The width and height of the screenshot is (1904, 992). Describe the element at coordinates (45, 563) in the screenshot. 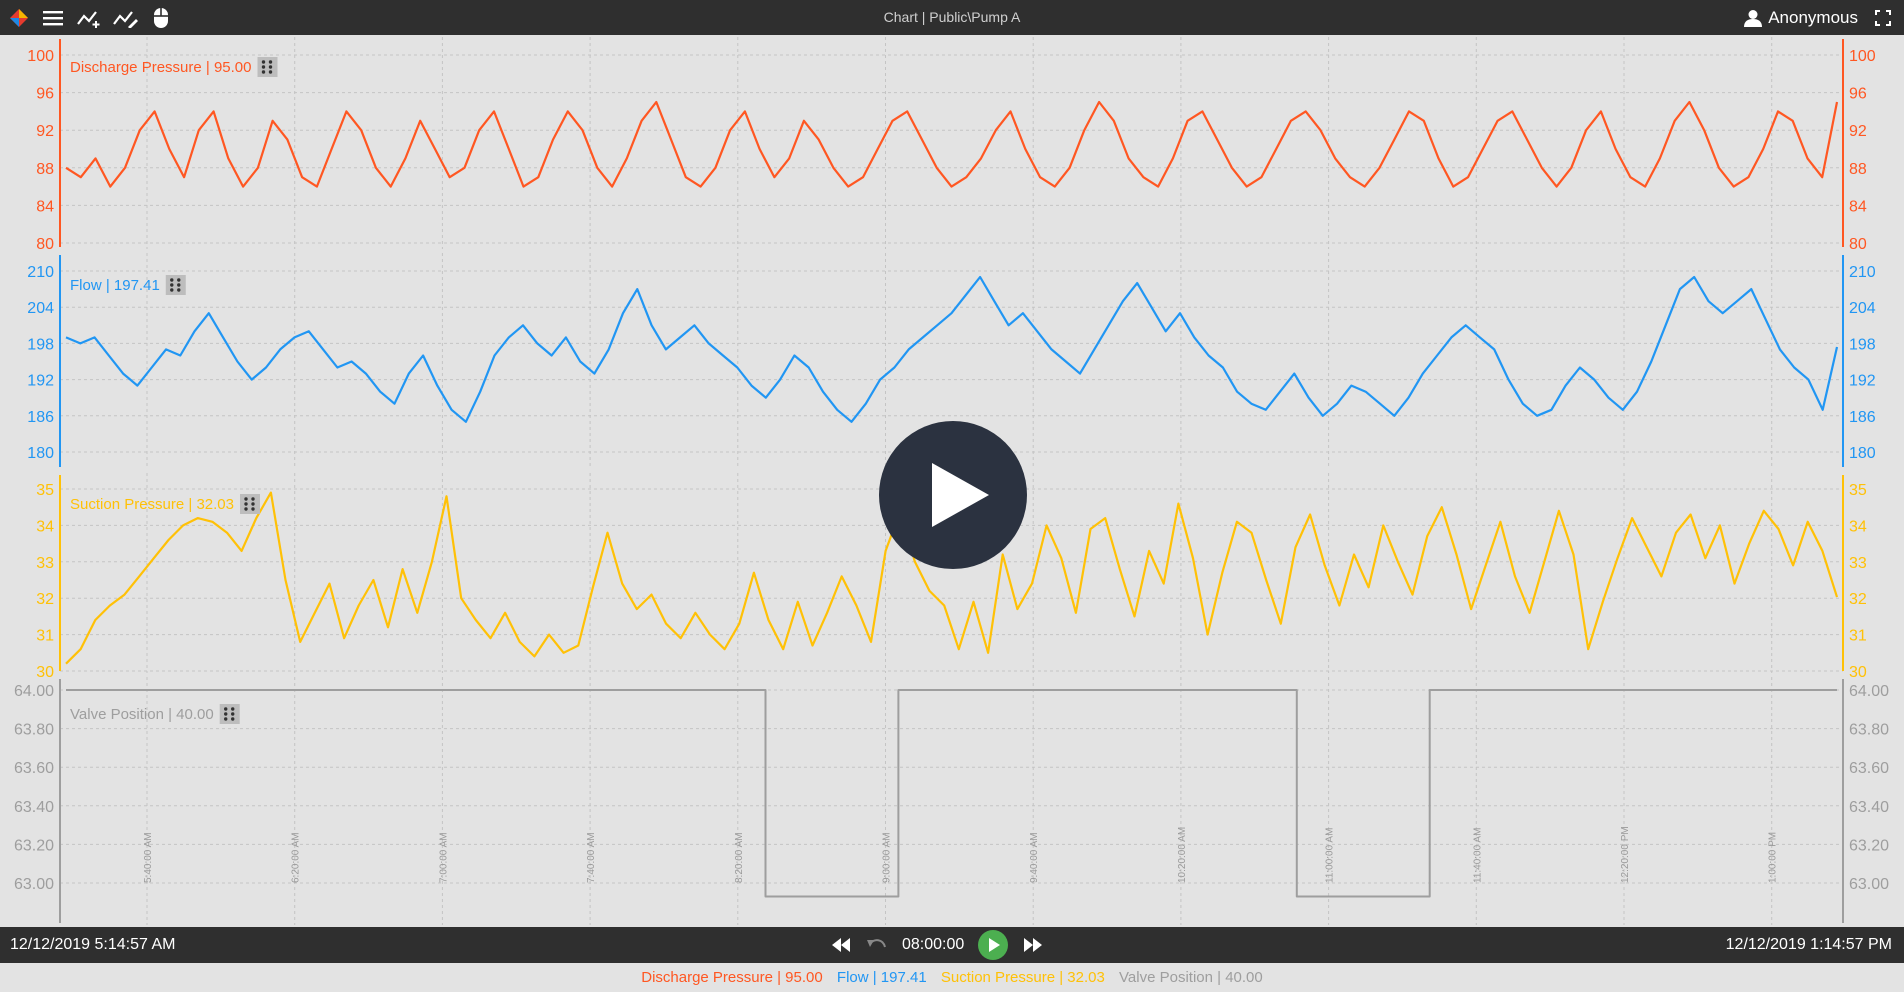

I see `y-tick-left: 33` at that location.